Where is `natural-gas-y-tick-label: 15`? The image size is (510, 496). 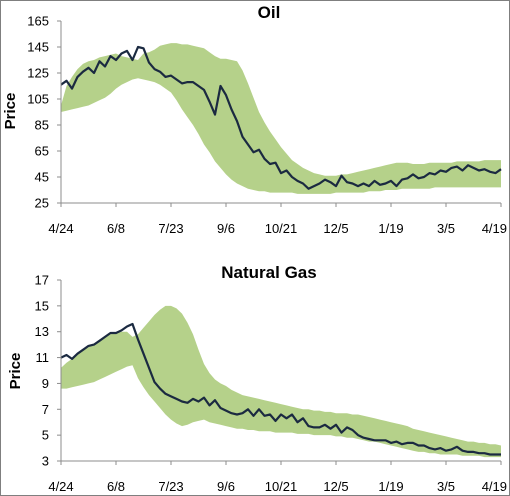
natural-gas-y-tick-label: 15 is located at coordinates (42, 305).